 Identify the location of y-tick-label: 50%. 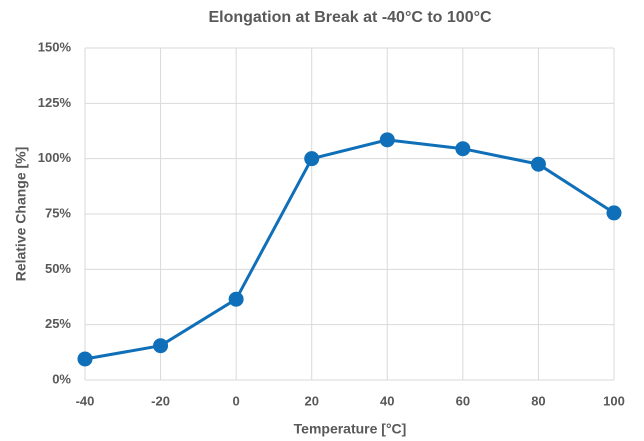
(58, 268).